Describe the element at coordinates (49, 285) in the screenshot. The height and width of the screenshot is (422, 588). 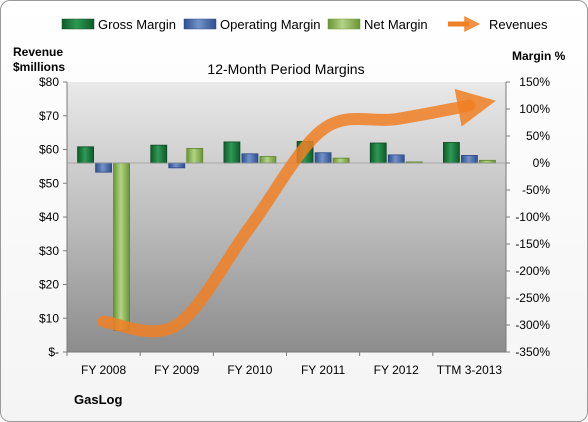
I see `left-tick-label: $20` at that location.